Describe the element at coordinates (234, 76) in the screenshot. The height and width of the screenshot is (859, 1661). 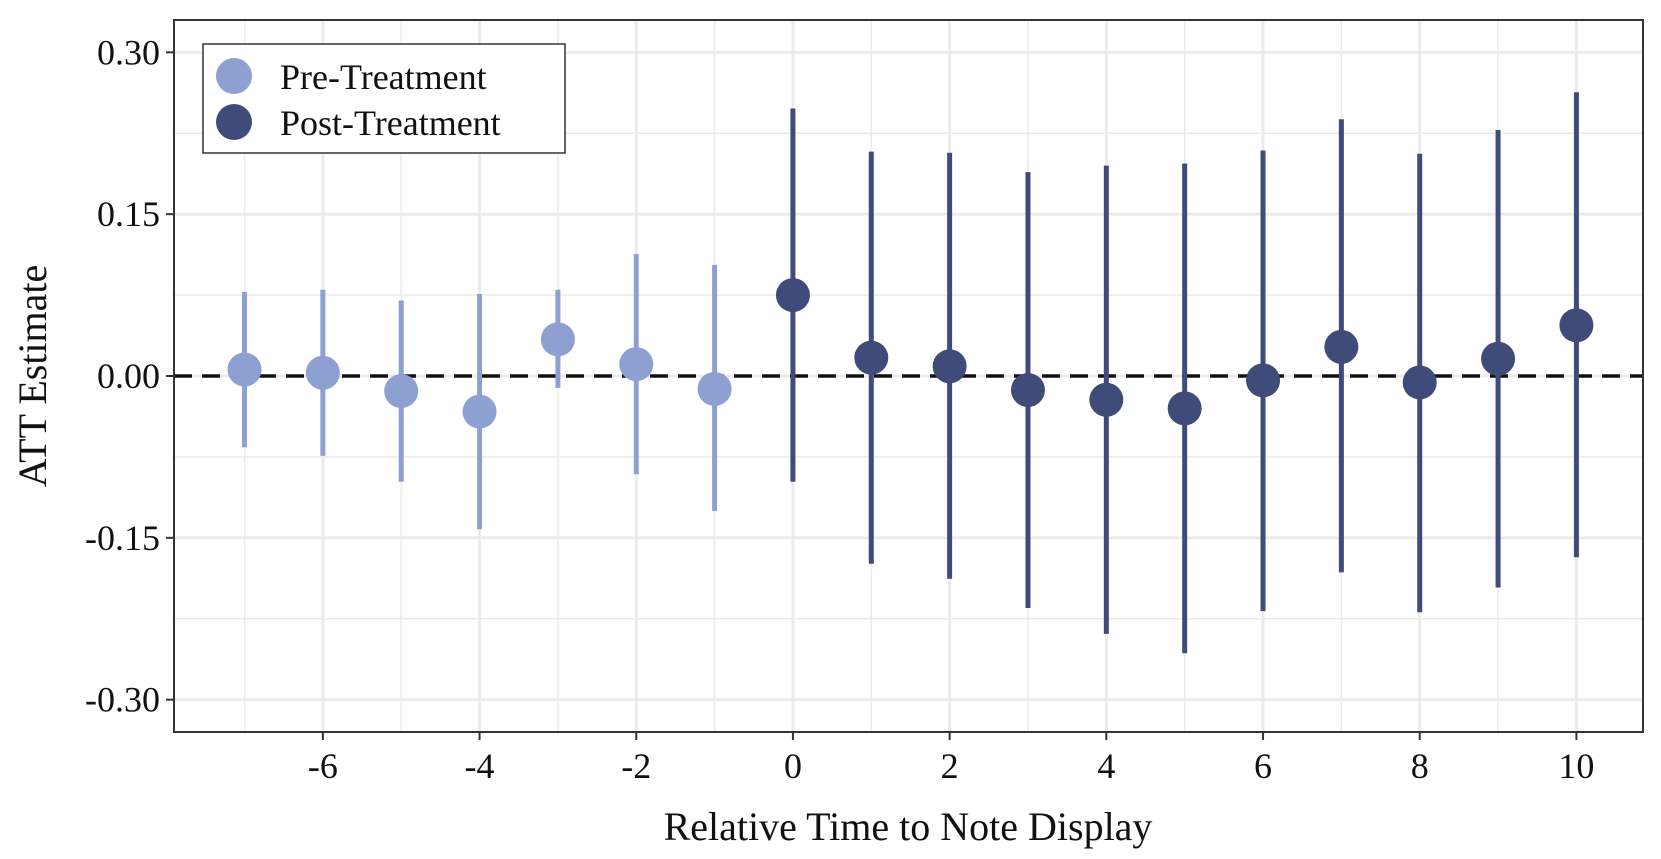
I see `legend-key-pre-treatment` at that location.